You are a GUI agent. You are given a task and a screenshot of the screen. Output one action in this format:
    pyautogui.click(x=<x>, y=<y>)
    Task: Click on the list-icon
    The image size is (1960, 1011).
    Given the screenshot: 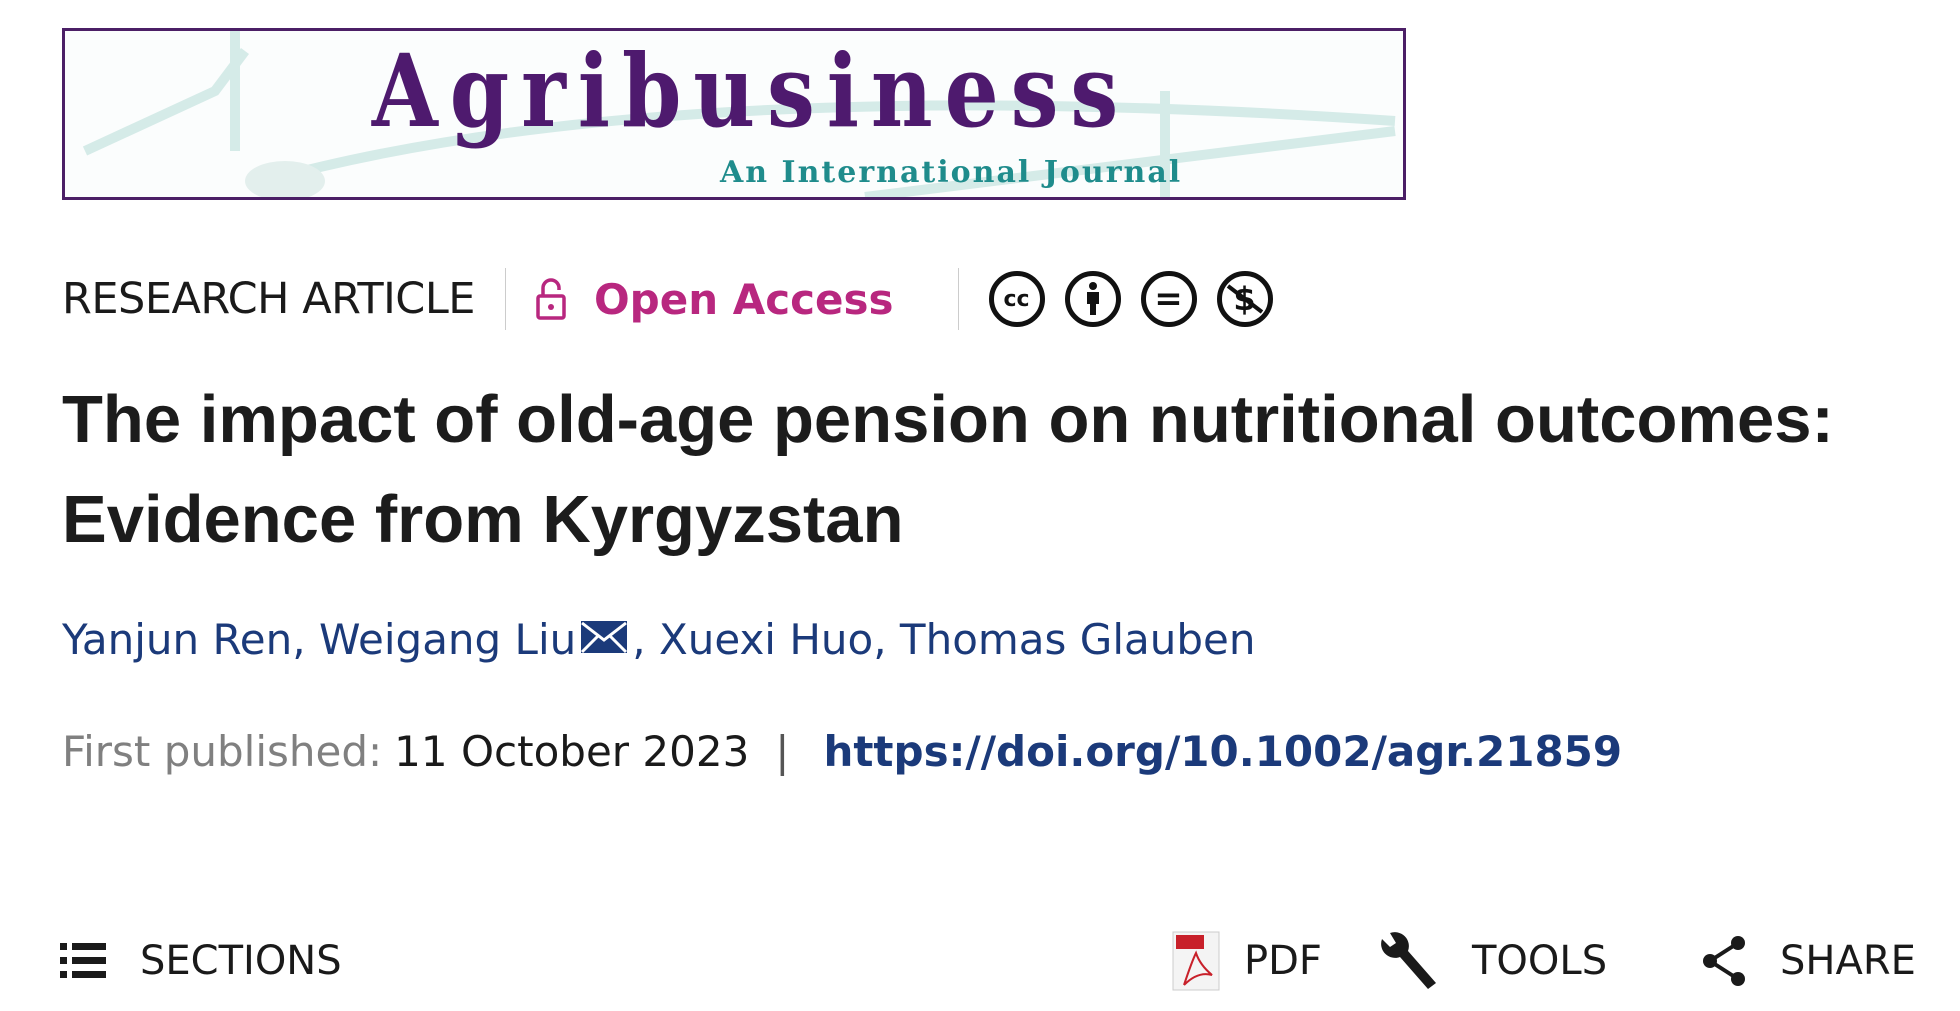 What is the action you would take?
    pyautogui.click(x=83, y=960)
    